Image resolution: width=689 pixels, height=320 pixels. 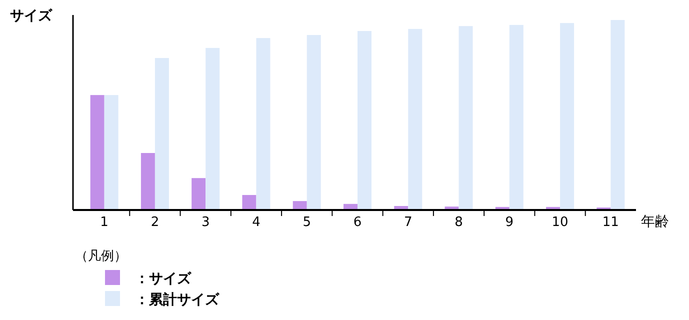 What do you see at coordinates (560, 222) in the screenshot?
I see `x-tick-label: 10` at bounding box center [560, 222].